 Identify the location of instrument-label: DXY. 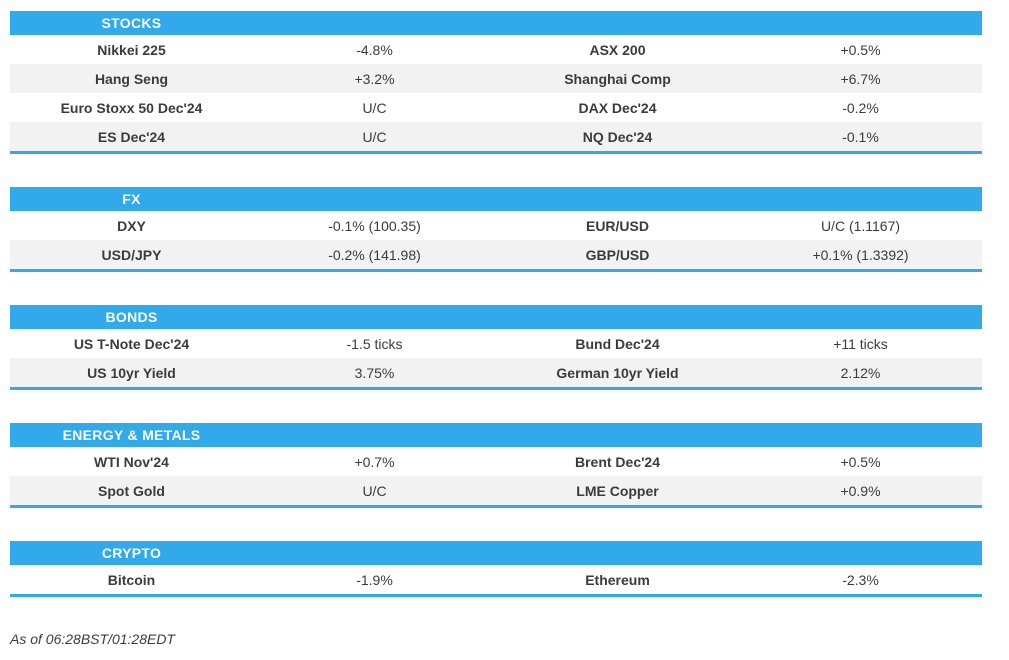
(131, 225).